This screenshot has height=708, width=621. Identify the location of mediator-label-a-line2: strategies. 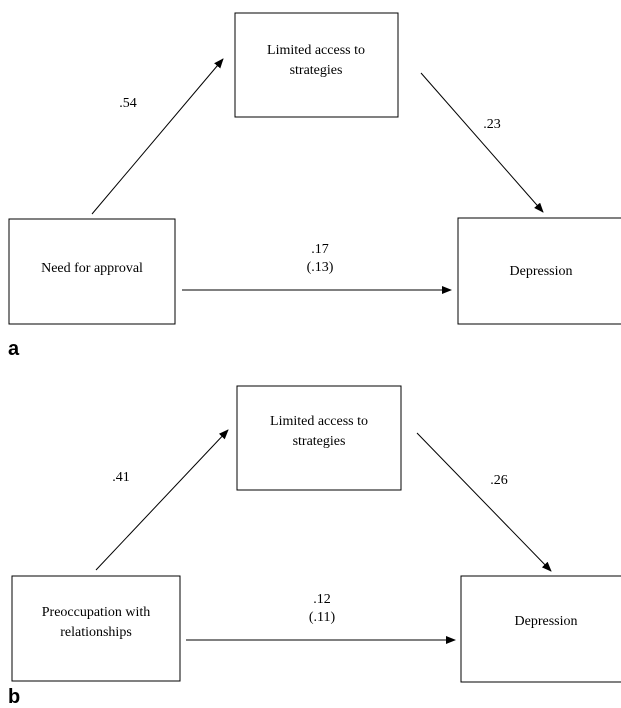
(316, 70).